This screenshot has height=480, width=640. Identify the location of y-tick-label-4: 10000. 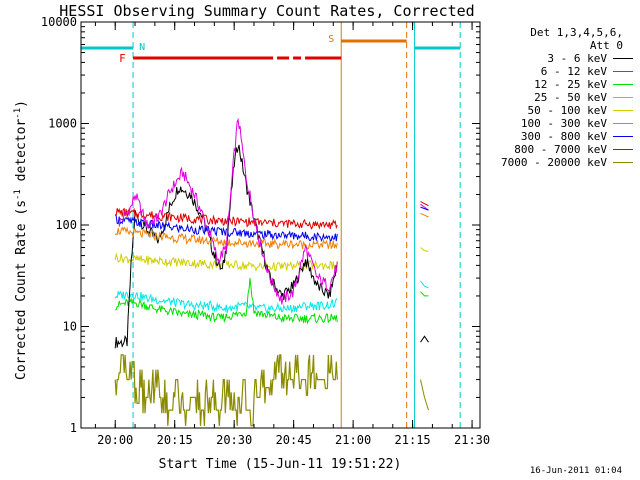
(59, 22).